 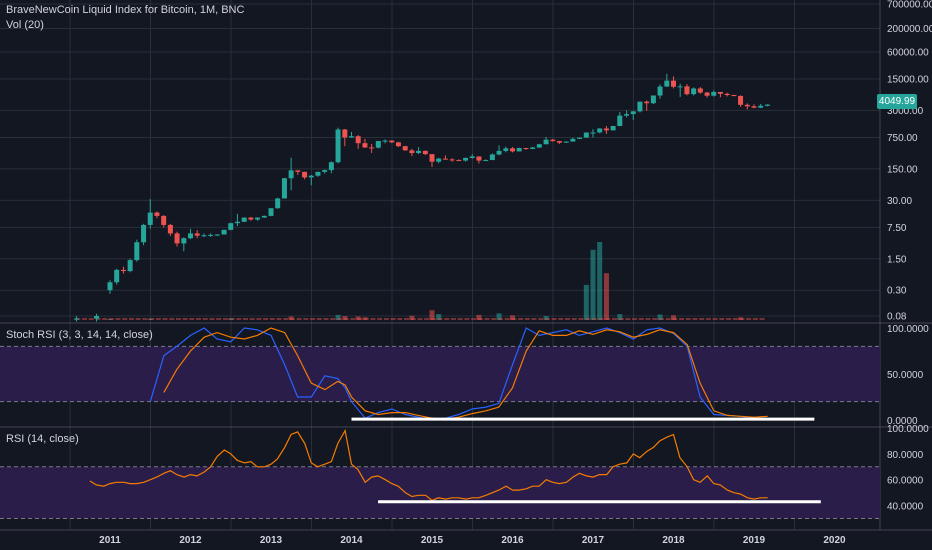 I want to click on price-tick-label: 750.00, so click(x=902, y=138).